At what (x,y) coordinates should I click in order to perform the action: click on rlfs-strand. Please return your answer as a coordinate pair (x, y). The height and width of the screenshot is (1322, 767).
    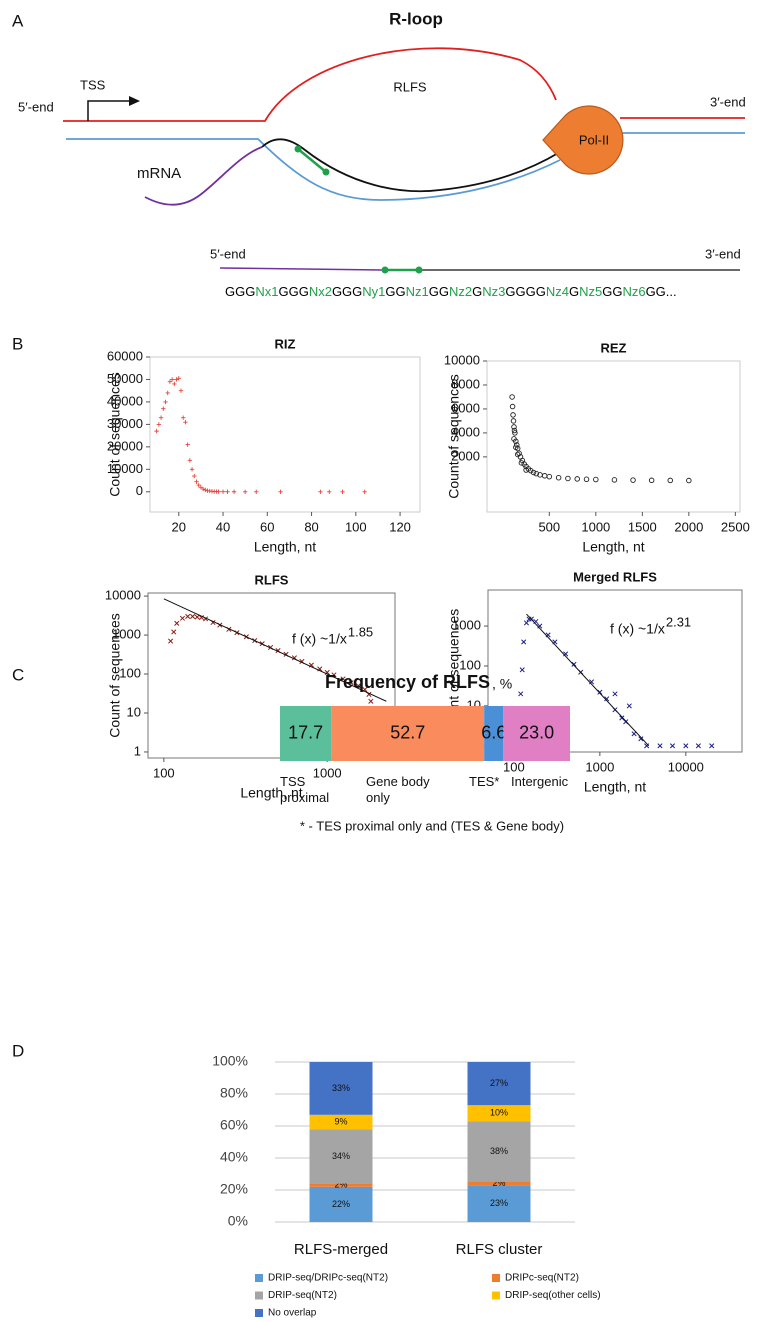
    Looking at the image, I should click on (310, 84).